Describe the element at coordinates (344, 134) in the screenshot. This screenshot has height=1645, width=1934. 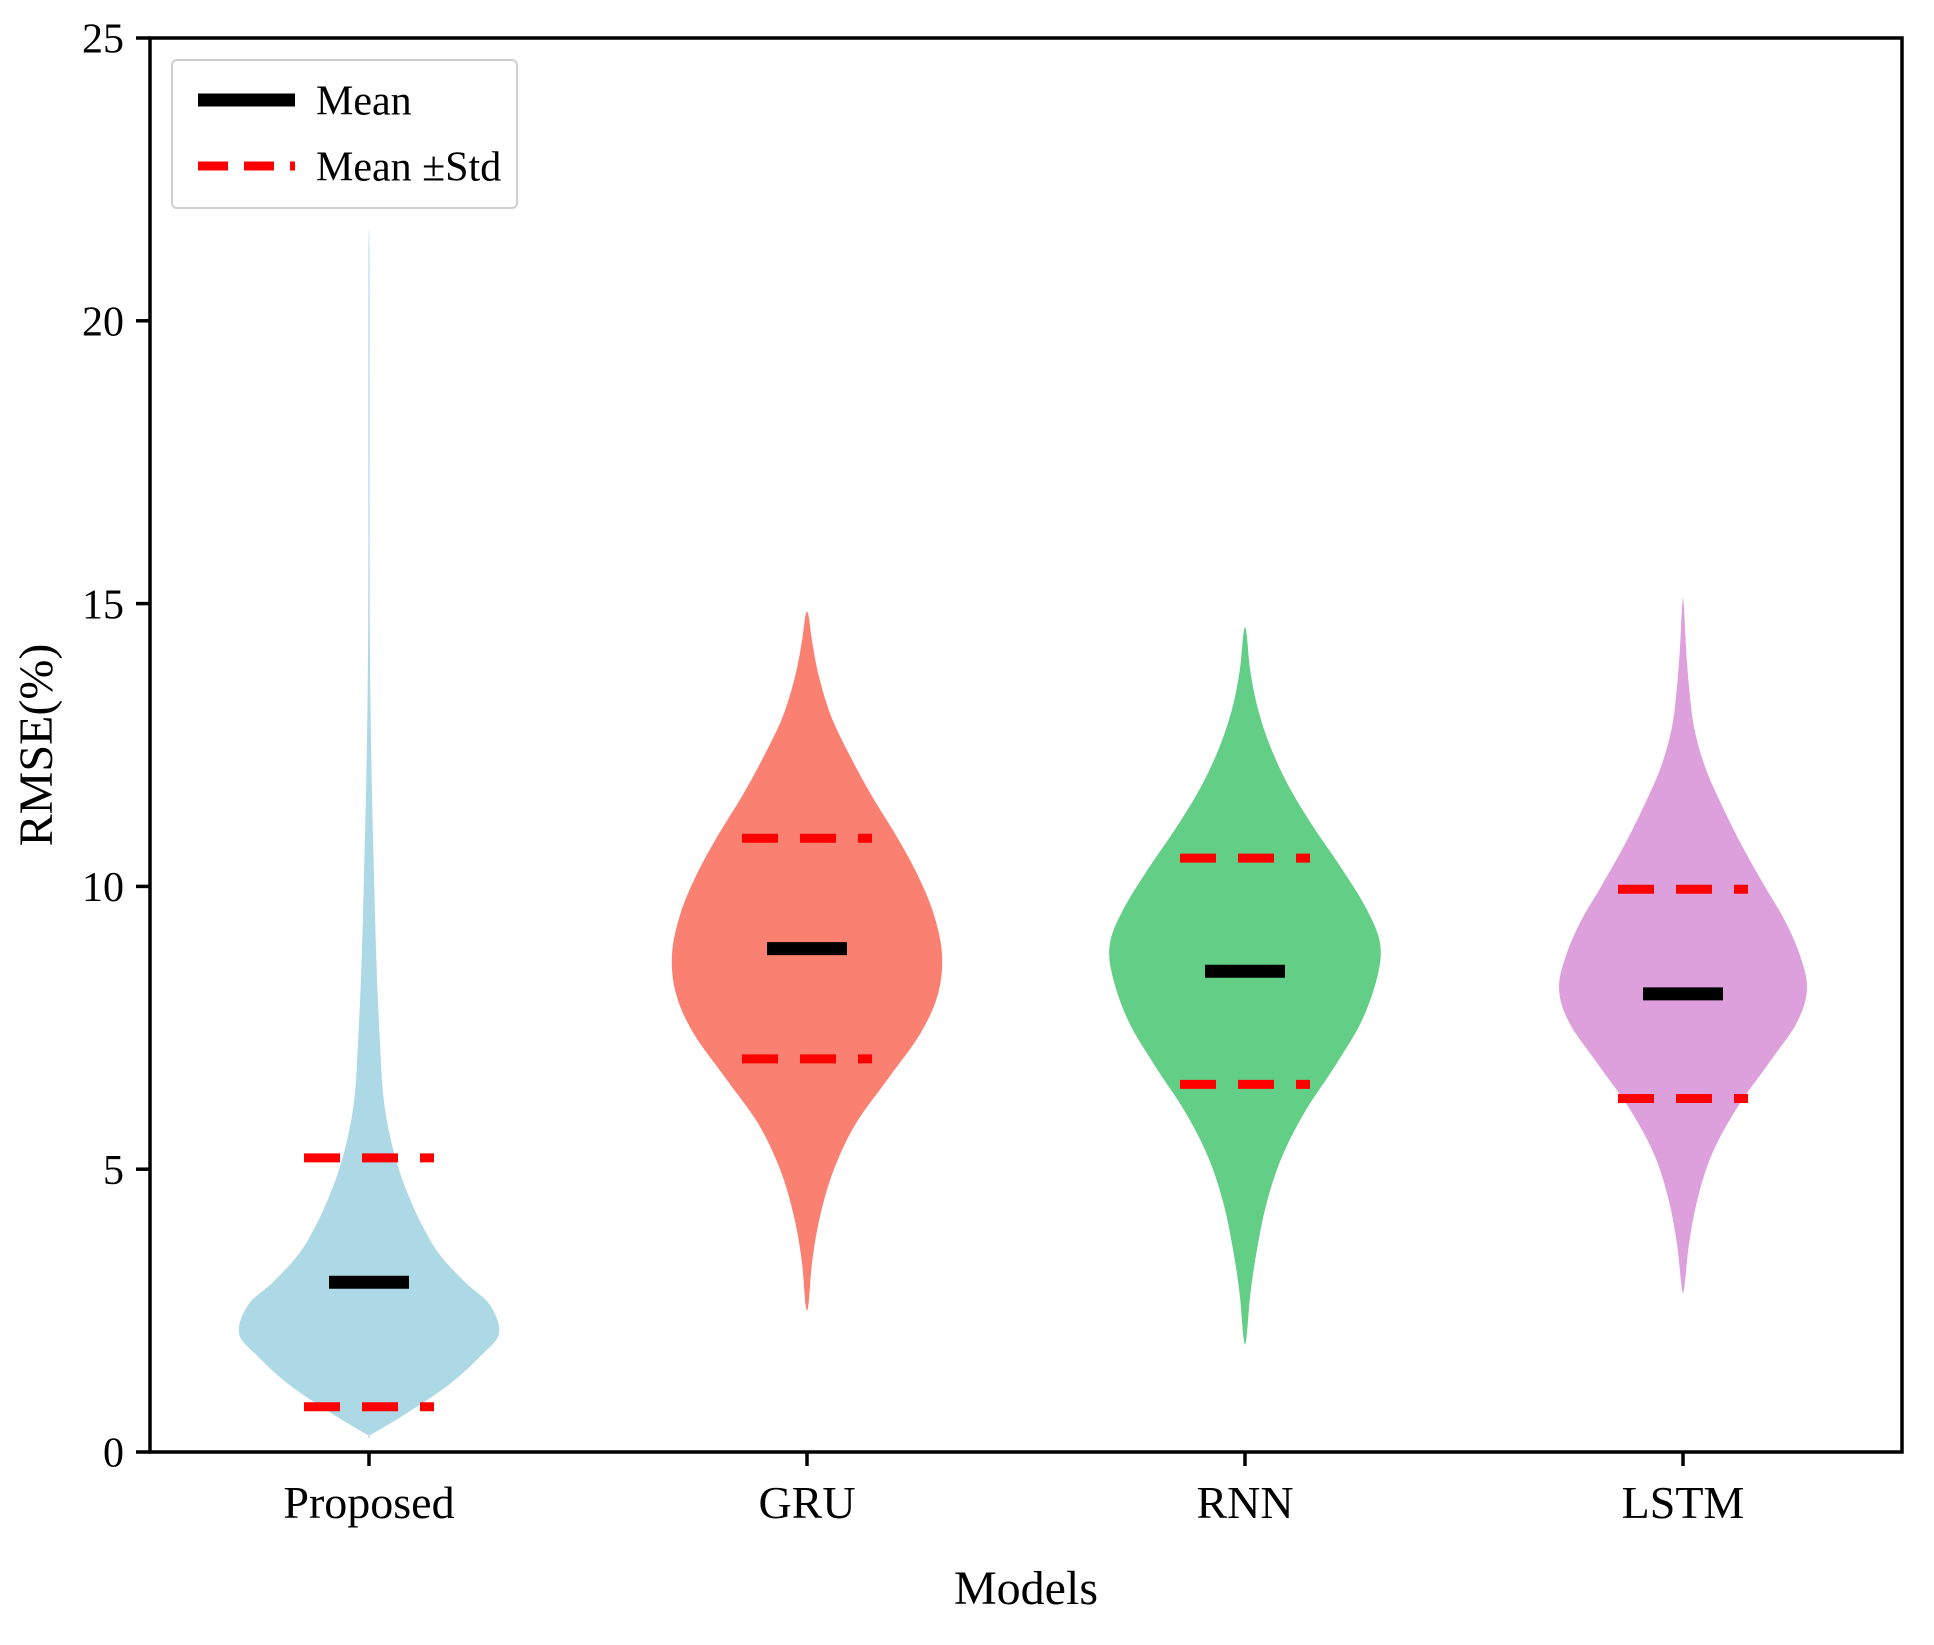
I see `legend: Mean Mean ±Std` at that location.